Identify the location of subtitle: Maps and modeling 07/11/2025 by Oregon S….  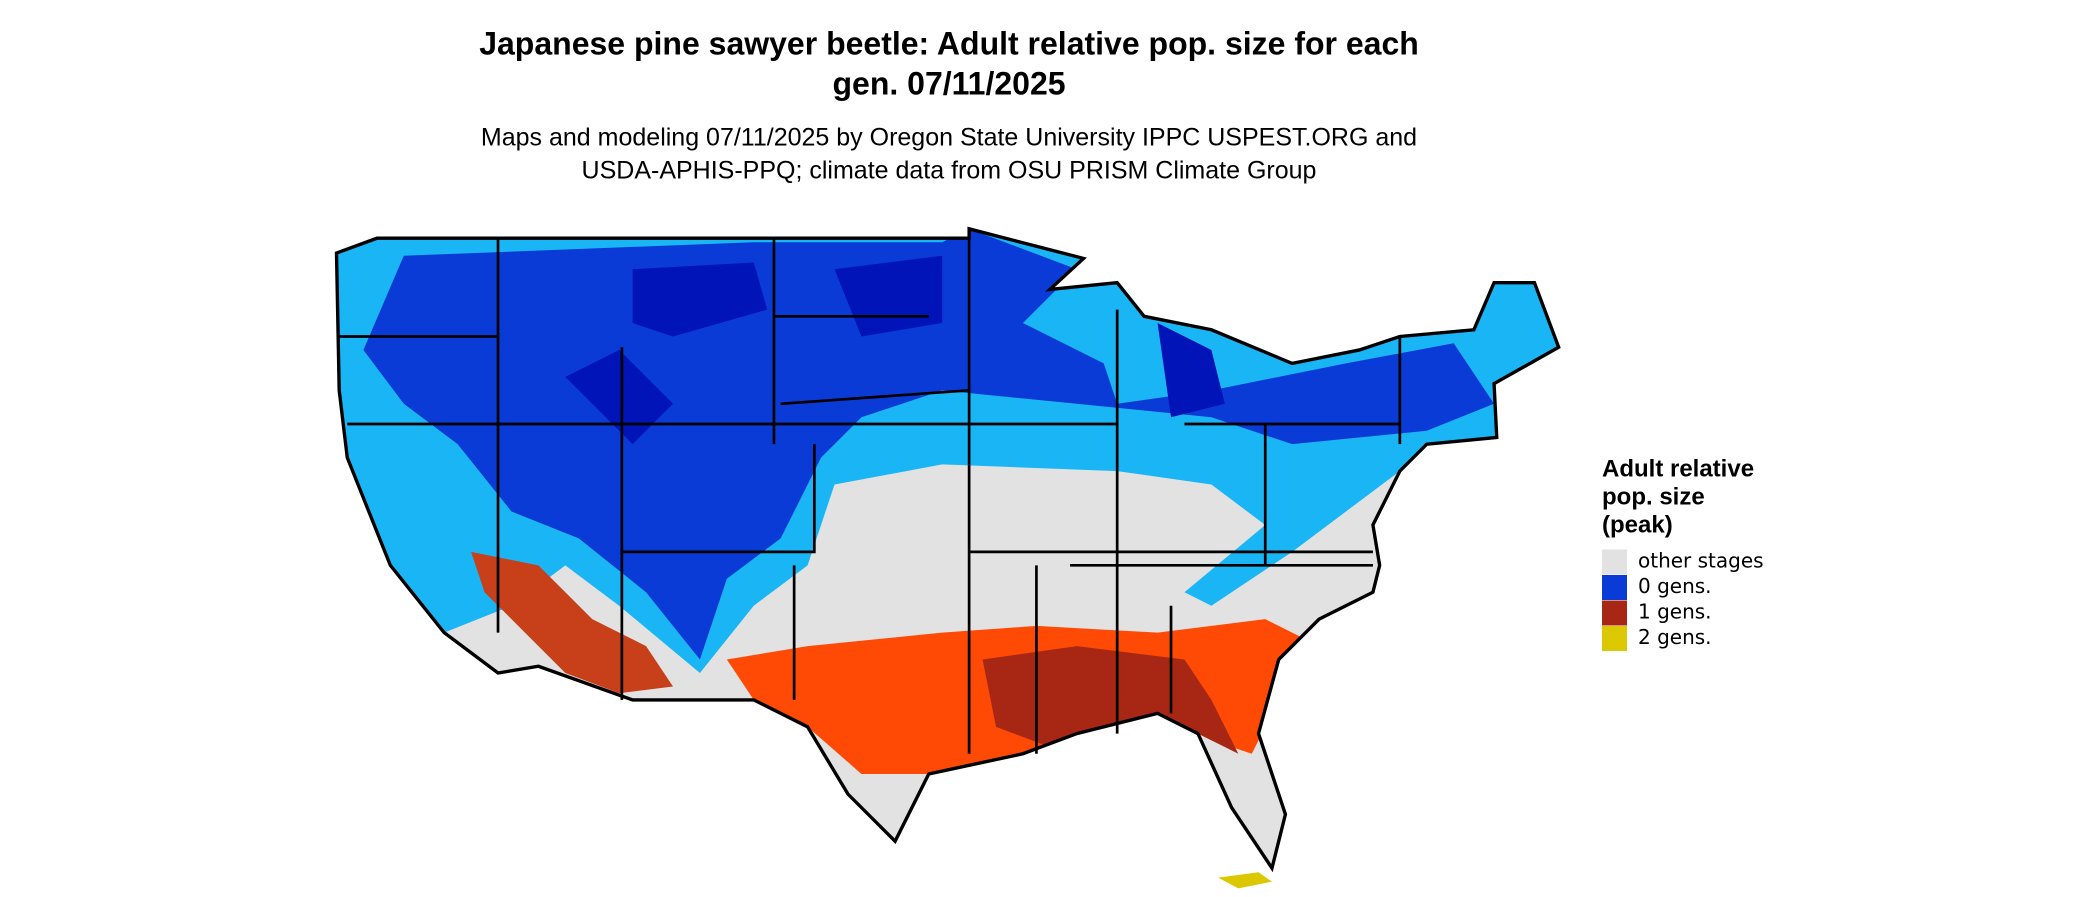
(949, 138).